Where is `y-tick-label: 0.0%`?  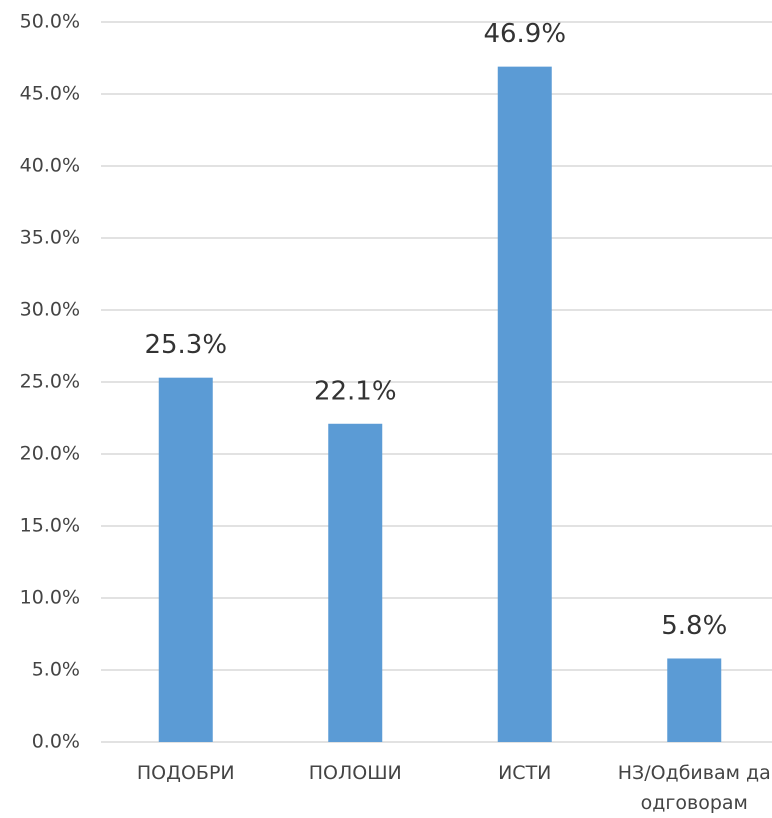
y-tick-label: 0.0% is located at coordinates (56, 742).